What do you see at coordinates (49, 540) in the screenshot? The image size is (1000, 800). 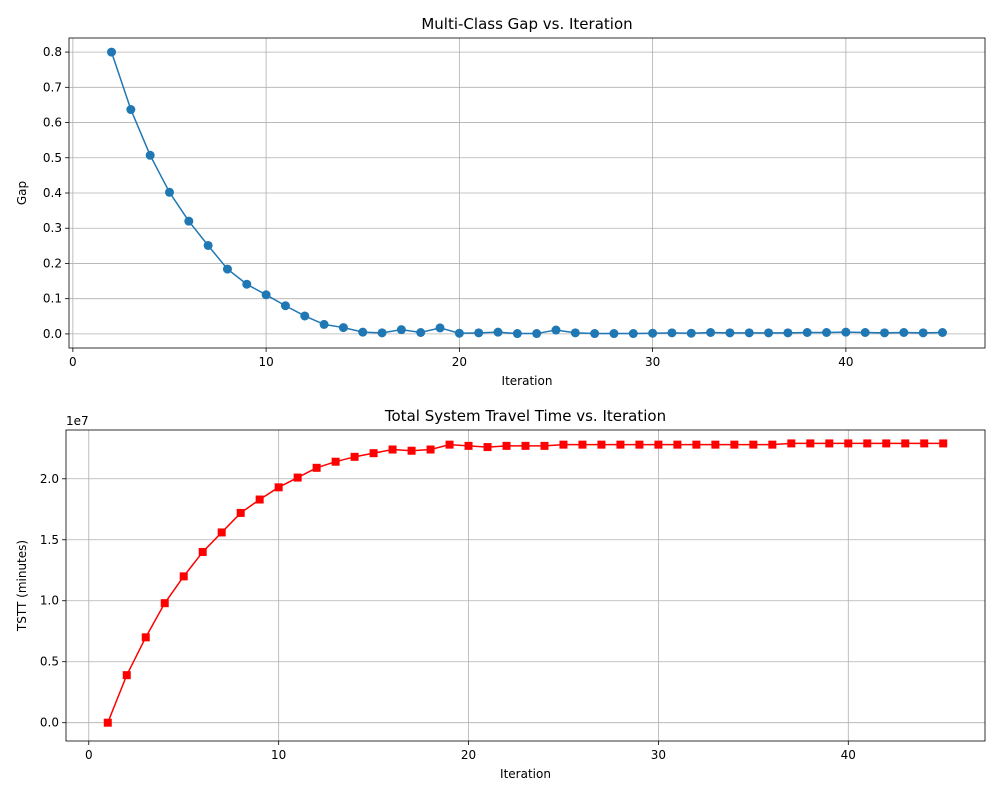 I see `y-tick-label: 1.5` at bounding box center [49, 540].